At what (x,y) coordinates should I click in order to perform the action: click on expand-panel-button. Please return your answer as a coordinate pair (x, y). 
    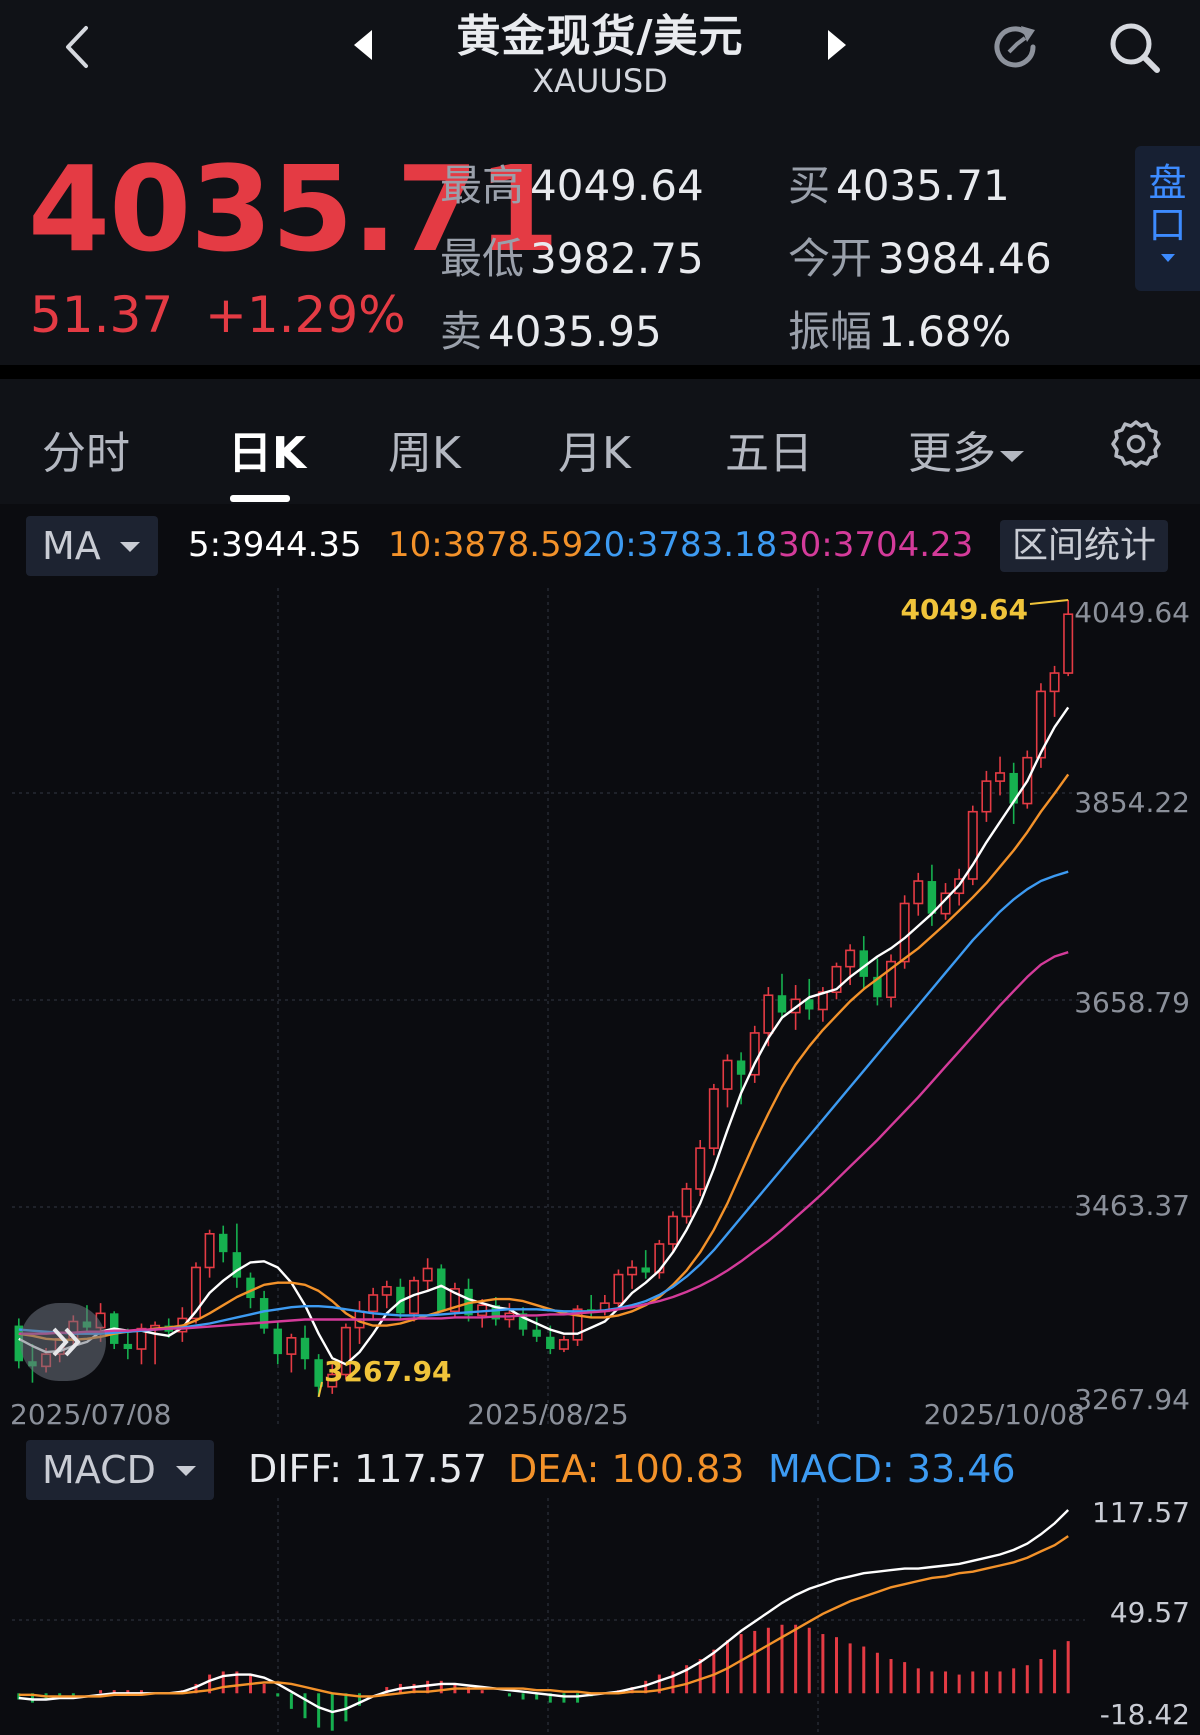
    Looking at the image, I should click on (63, 1342).